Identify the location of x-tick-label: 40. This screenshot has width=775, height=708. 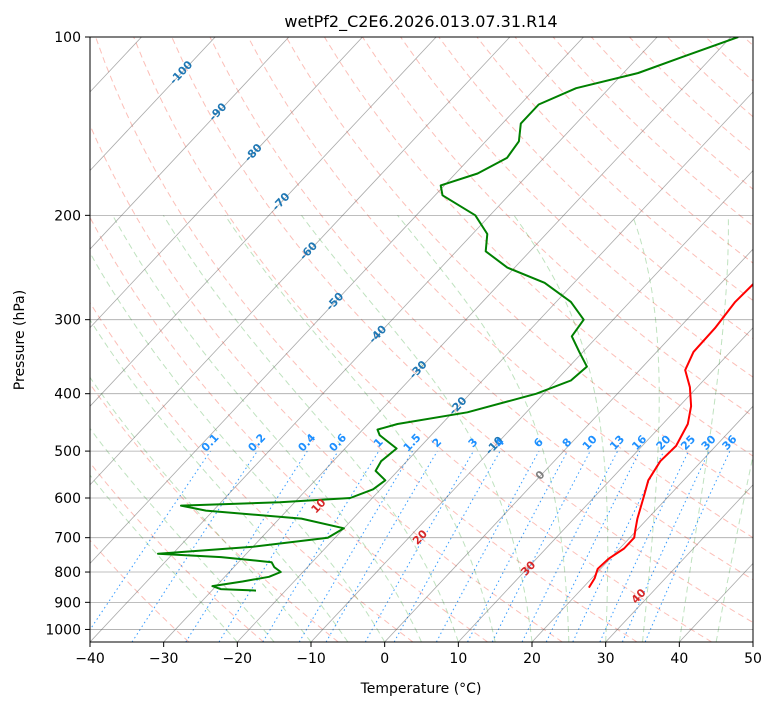
(679, 659).